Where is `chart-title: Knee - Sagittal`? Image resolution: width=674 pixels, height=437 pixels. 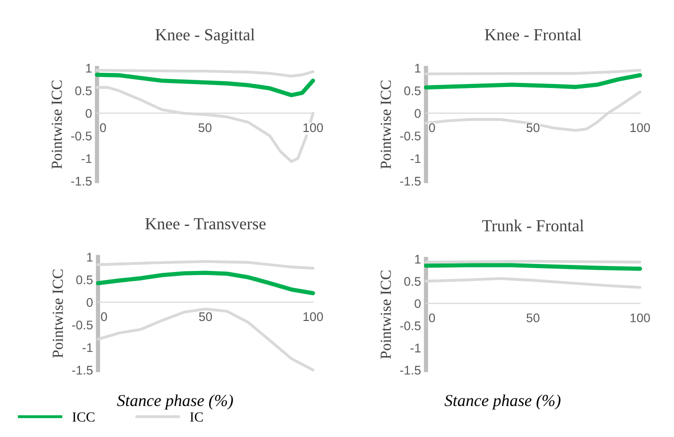
chart-title: Knee - Sagittal is located at coordinates (205, 36).